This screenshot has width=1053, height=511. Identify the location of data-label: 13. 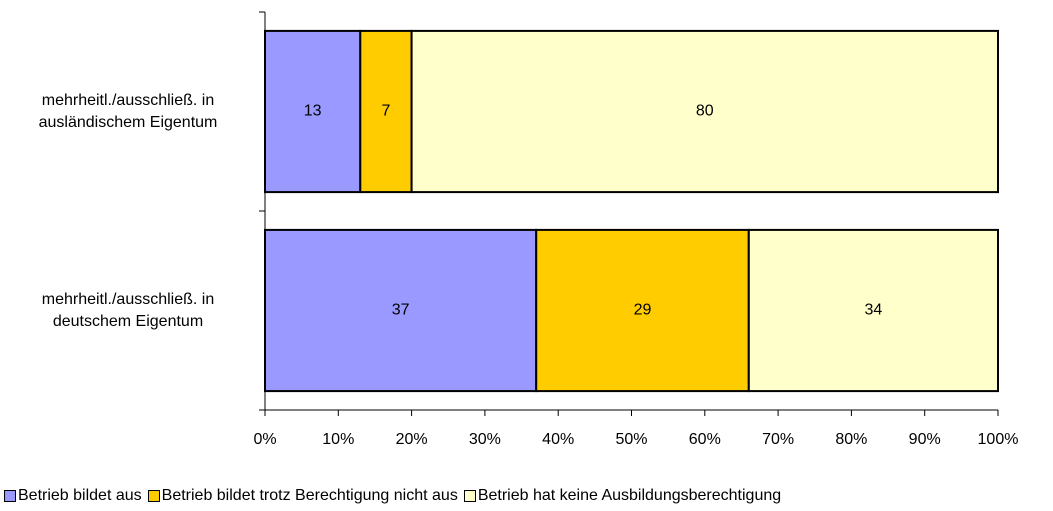
(313, 111).